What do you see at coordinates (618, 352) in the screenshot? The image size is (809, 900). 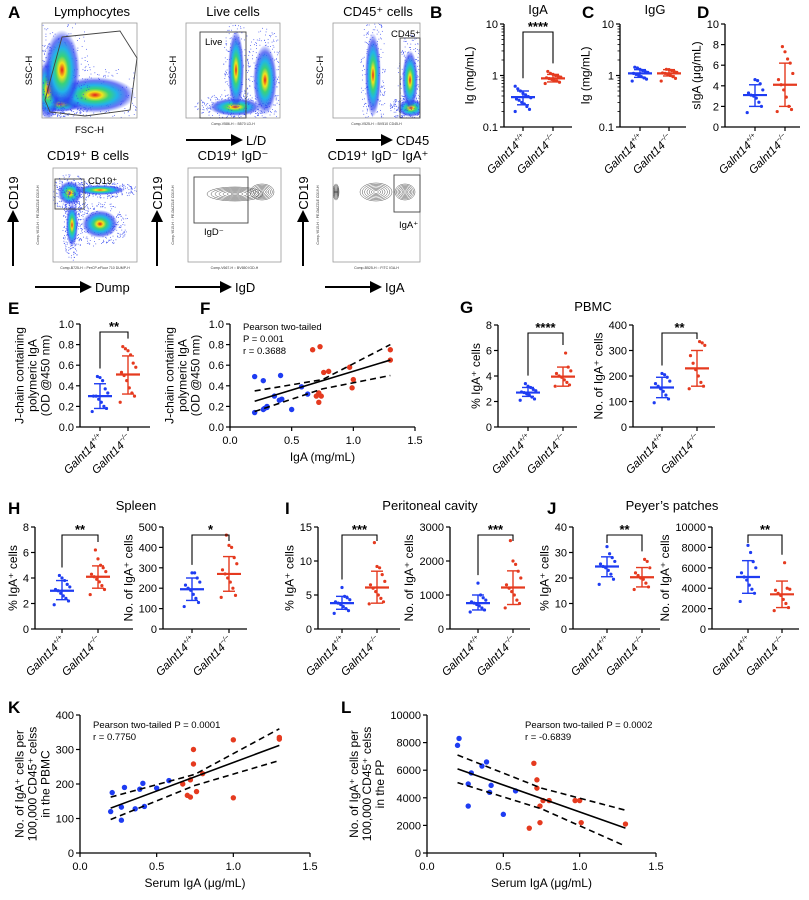 I see `y-tick-label: 300` at bounding box center [618, 352].